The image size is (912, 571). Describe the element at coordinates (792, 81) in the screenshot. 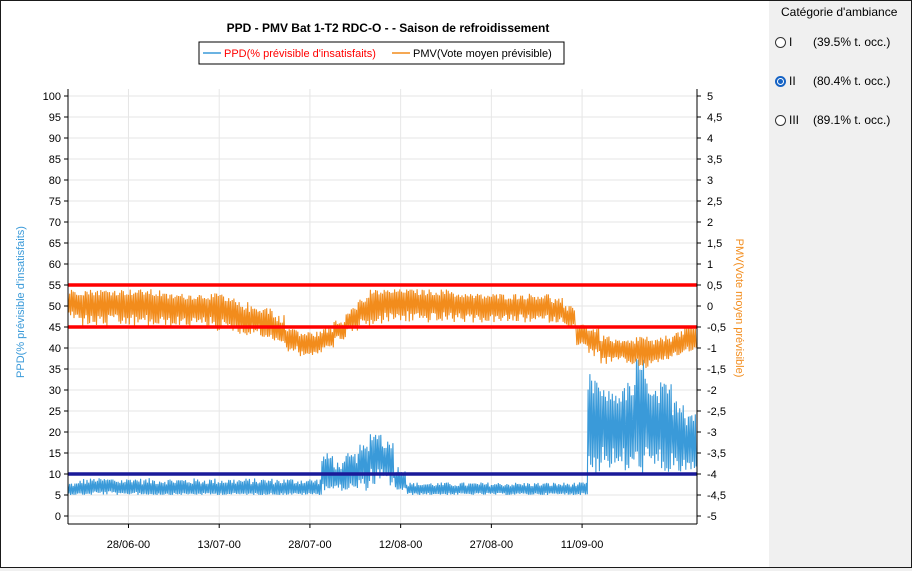

I see `option-label: II` at that location.